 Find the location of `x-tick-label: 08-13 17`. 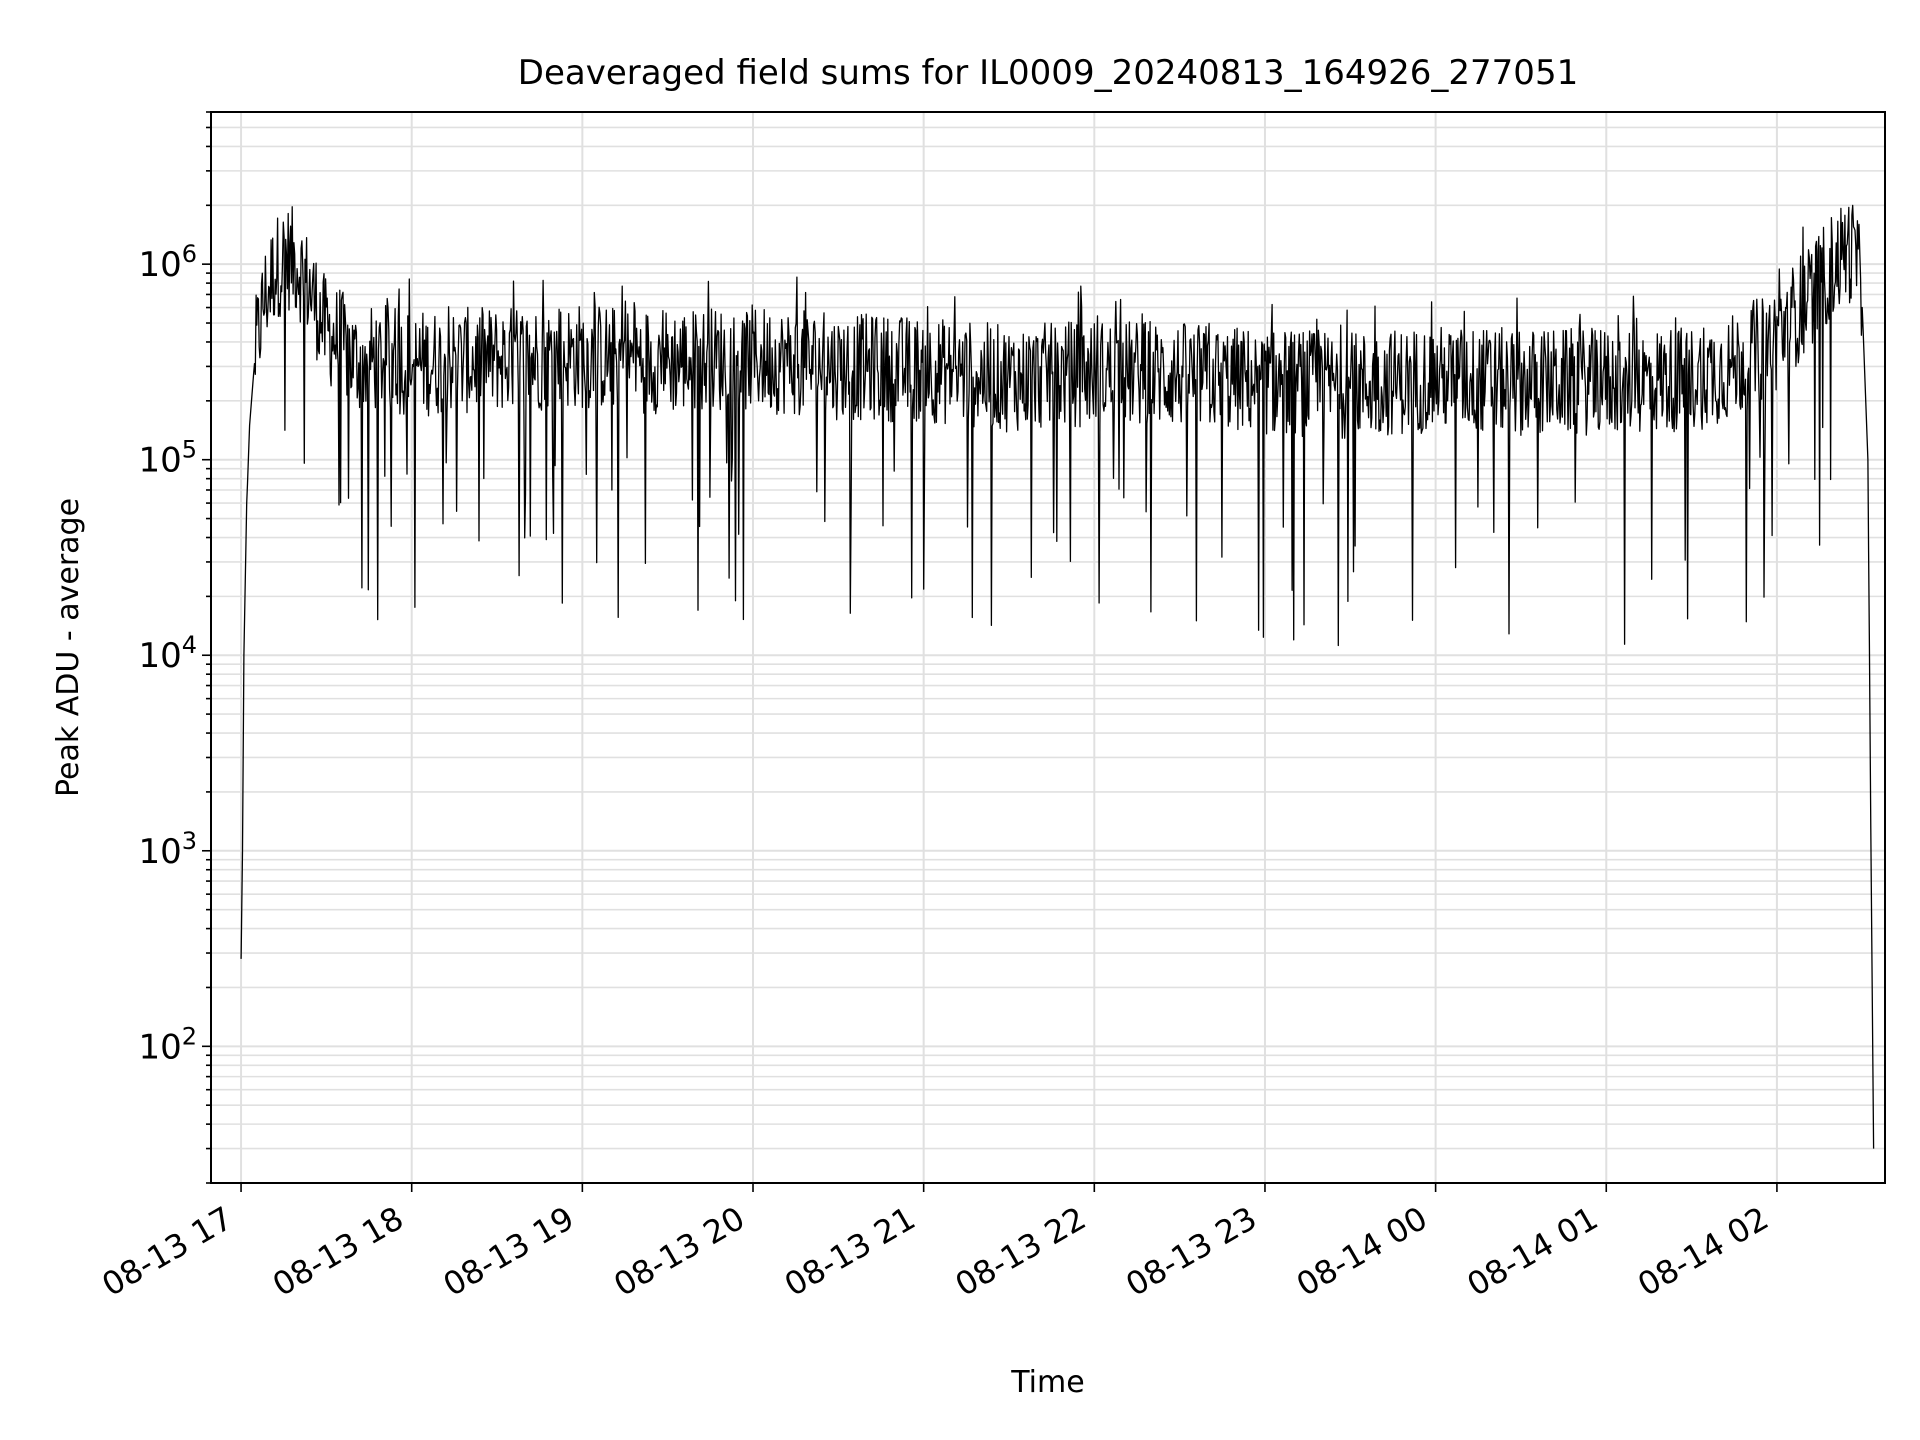

x-tick-label: 08-13 17 is located at coordinates (167, 1251).